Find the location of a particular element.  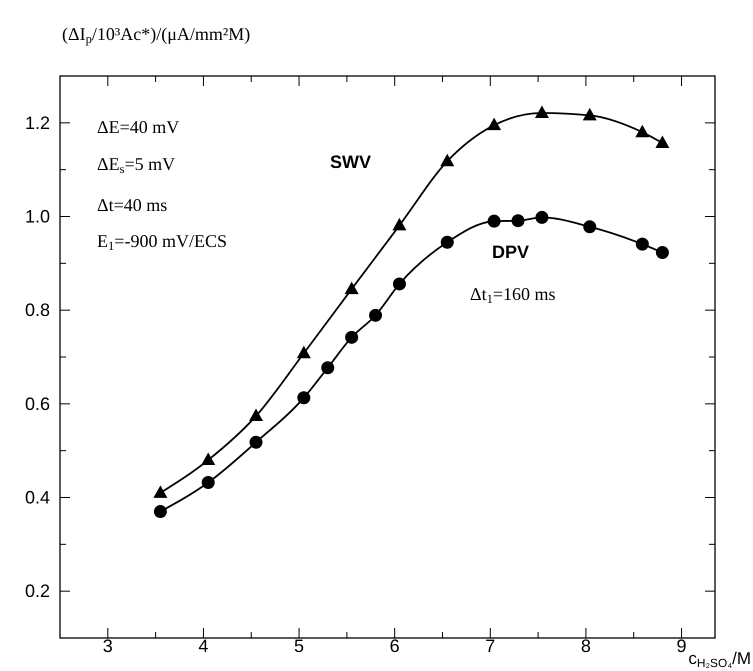

y-tick-label: 0.8 is located at coordinates (37, 310).